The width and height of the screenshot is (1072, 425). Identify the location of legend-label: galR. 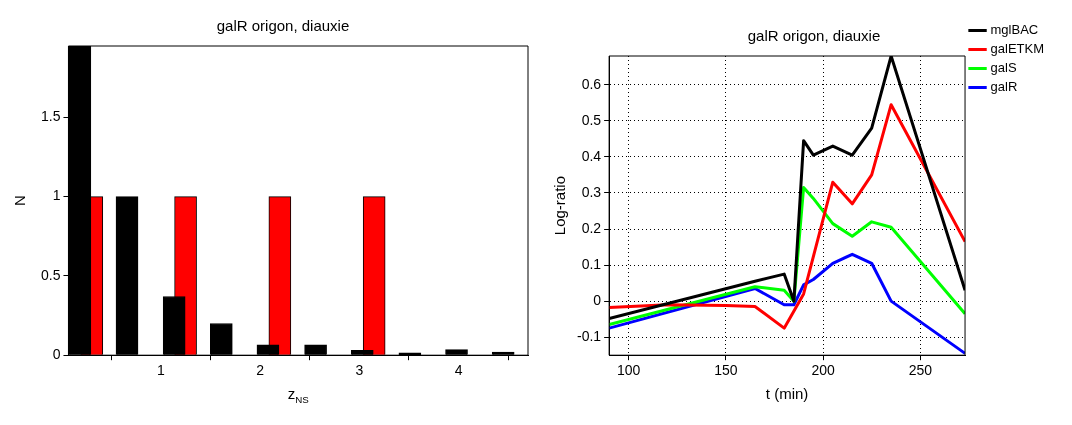
(1004, 87).